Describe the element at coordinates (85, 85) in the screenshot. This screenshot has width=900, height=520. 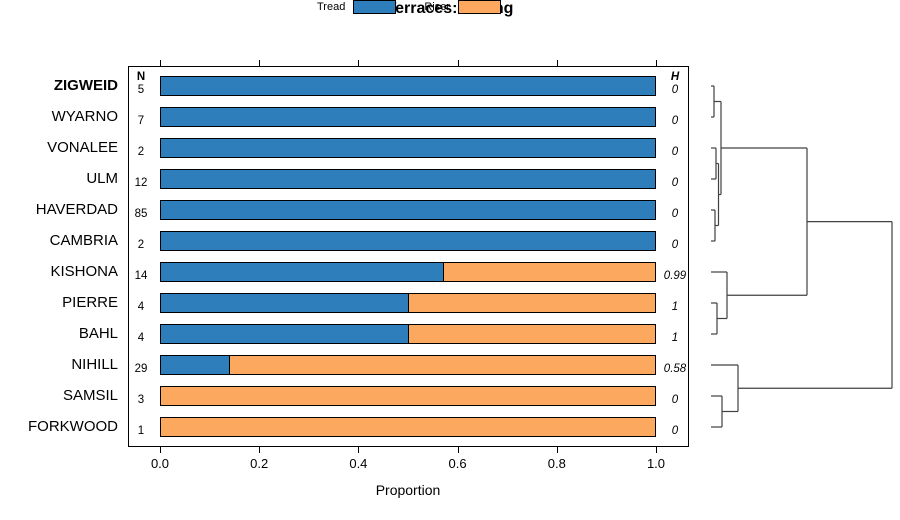
I see `row-label: ZIGWEID` at that location.